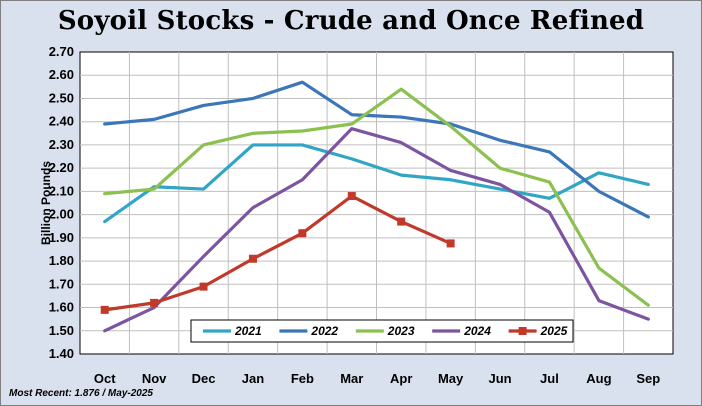 Image resolution: width=702 pixels, height=406 pixels. Describe the element at coordinates (451, 378) in the screenshot. I see `x-tick-label: May` at that location.